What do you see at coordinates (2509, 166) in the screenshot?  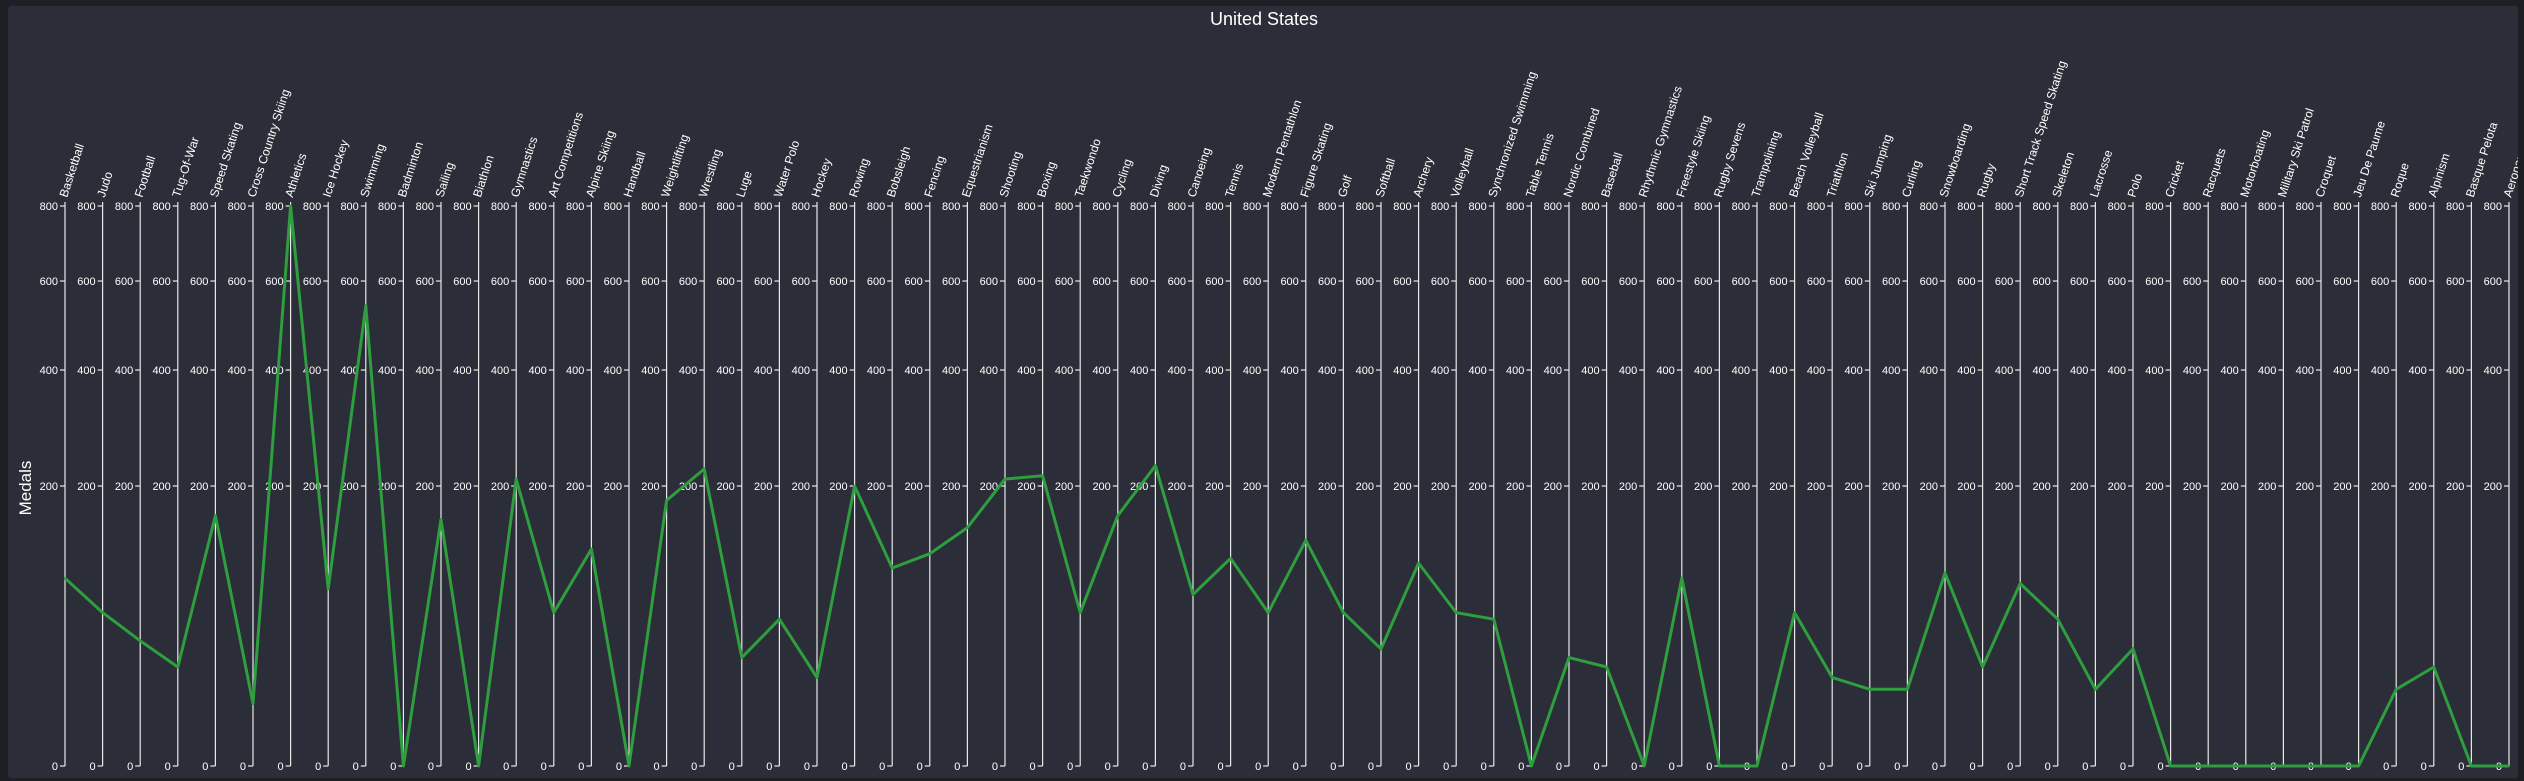 I see `category-label: Aeronautics` at bounding box center [2509, 166].